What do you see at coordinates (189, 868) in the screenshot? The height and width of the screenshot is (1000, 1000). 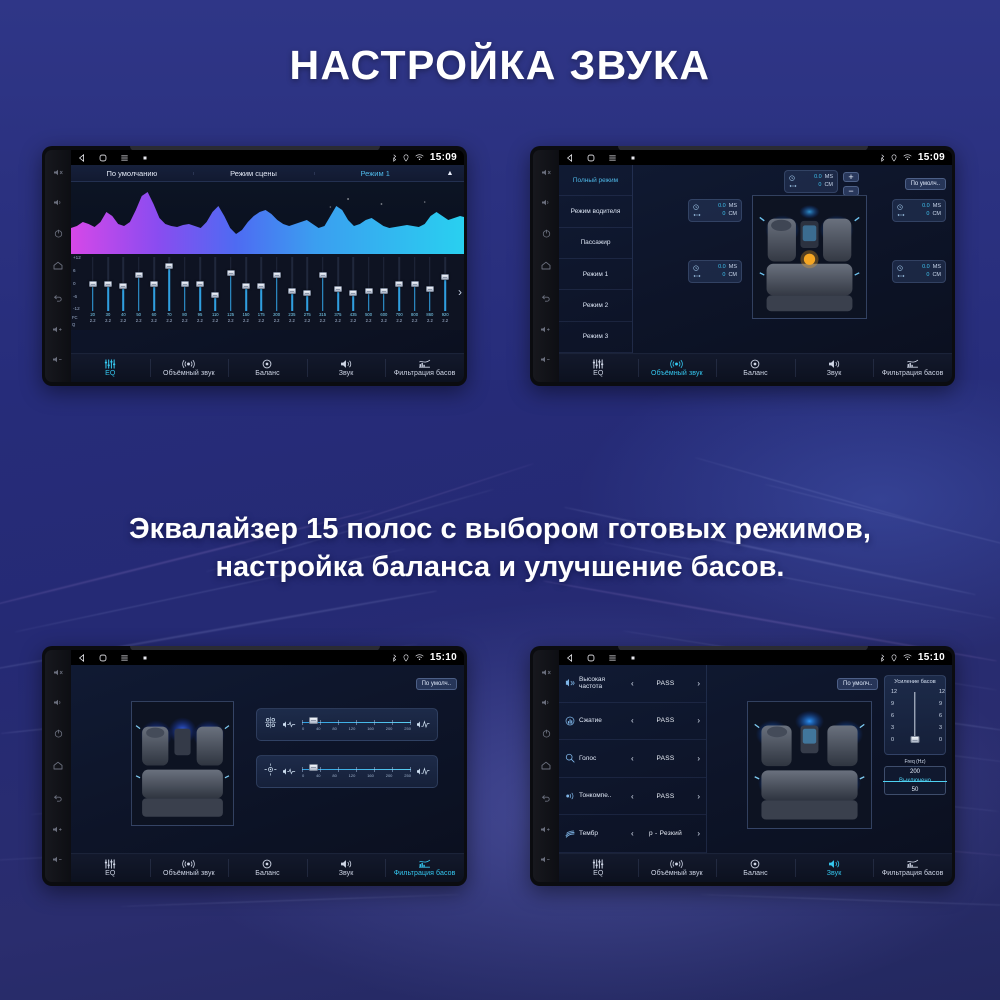 I see `nav-item-surround: Объёмный звук` at bounding box center [189, 868].